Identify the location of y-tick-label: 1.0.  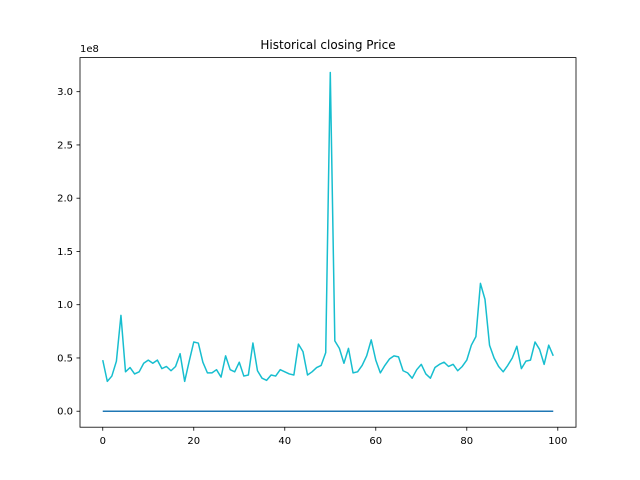
(65, 305).